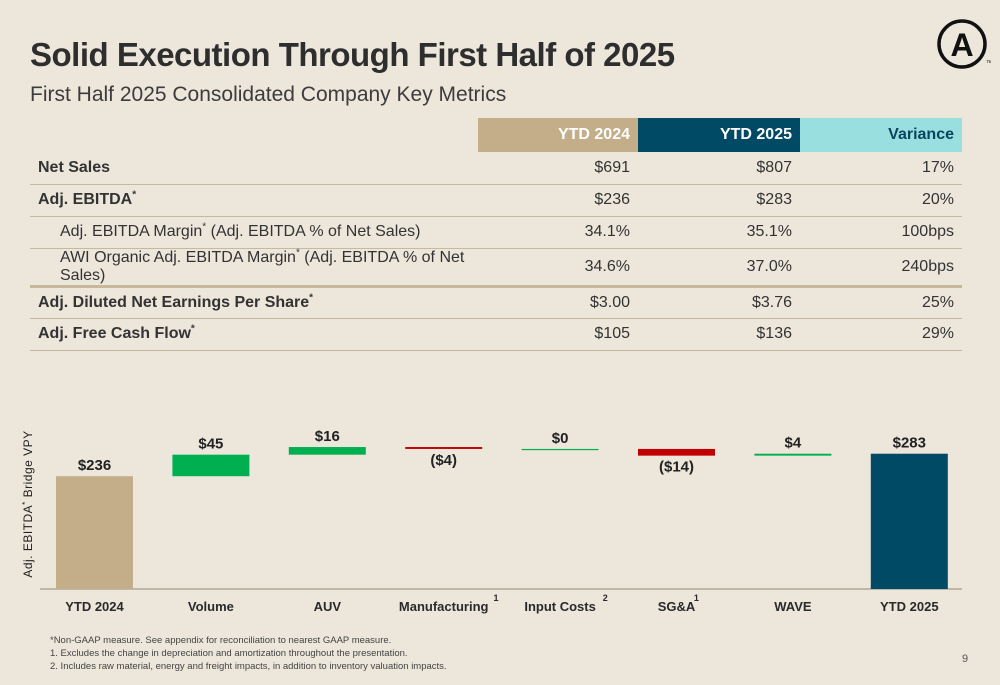 The image size is (1000, 685). What do you see at coordinates (558, 200) in the screenshot?
I see `cell-ytd-2024: $236` at bounding box center [558, 200].